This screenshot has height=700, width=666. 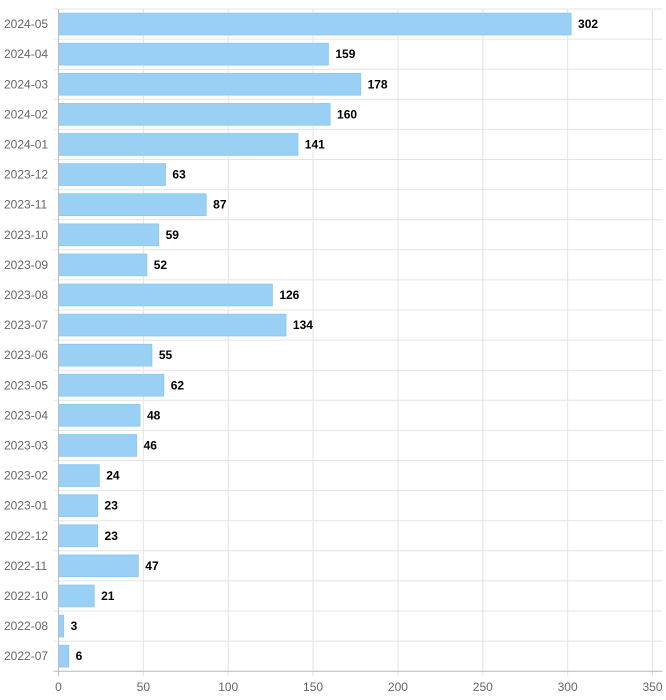 What do you see at coordinates (568, 687) in the screenshot?
I see `x-tick-label: 300` at bounding box center [568, 687].